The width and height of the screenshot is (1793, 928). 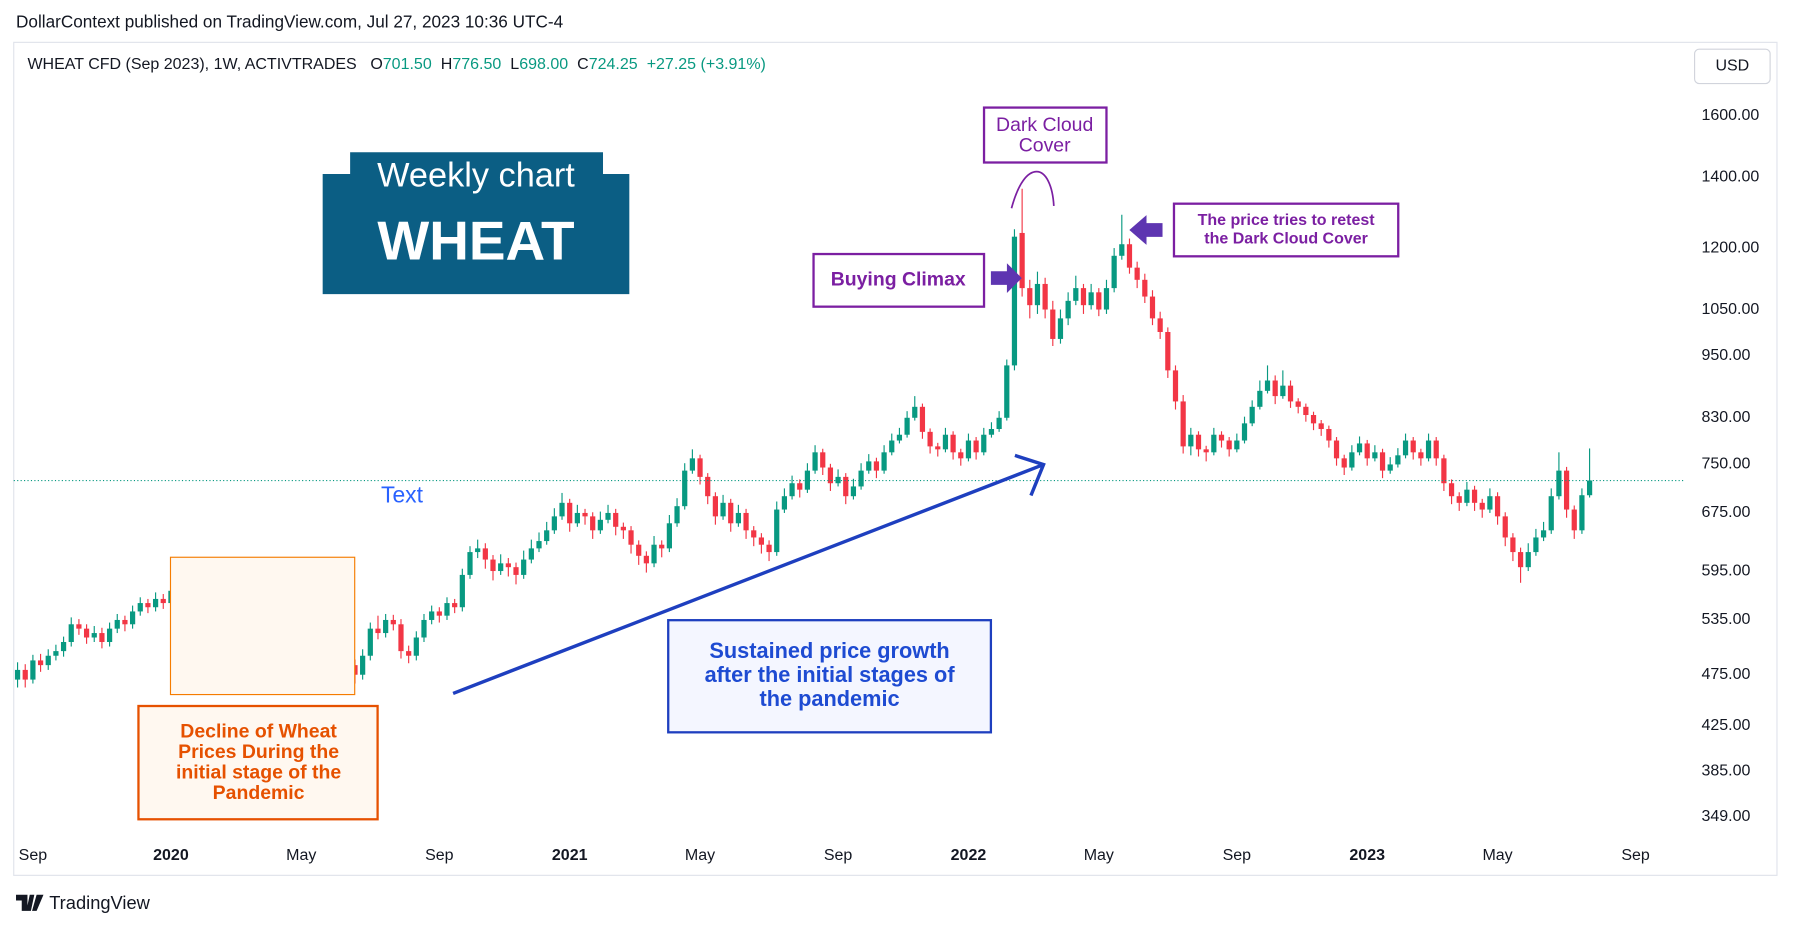 I want to click on y-tick-label: 830.00, so click(x=1725, y=417).